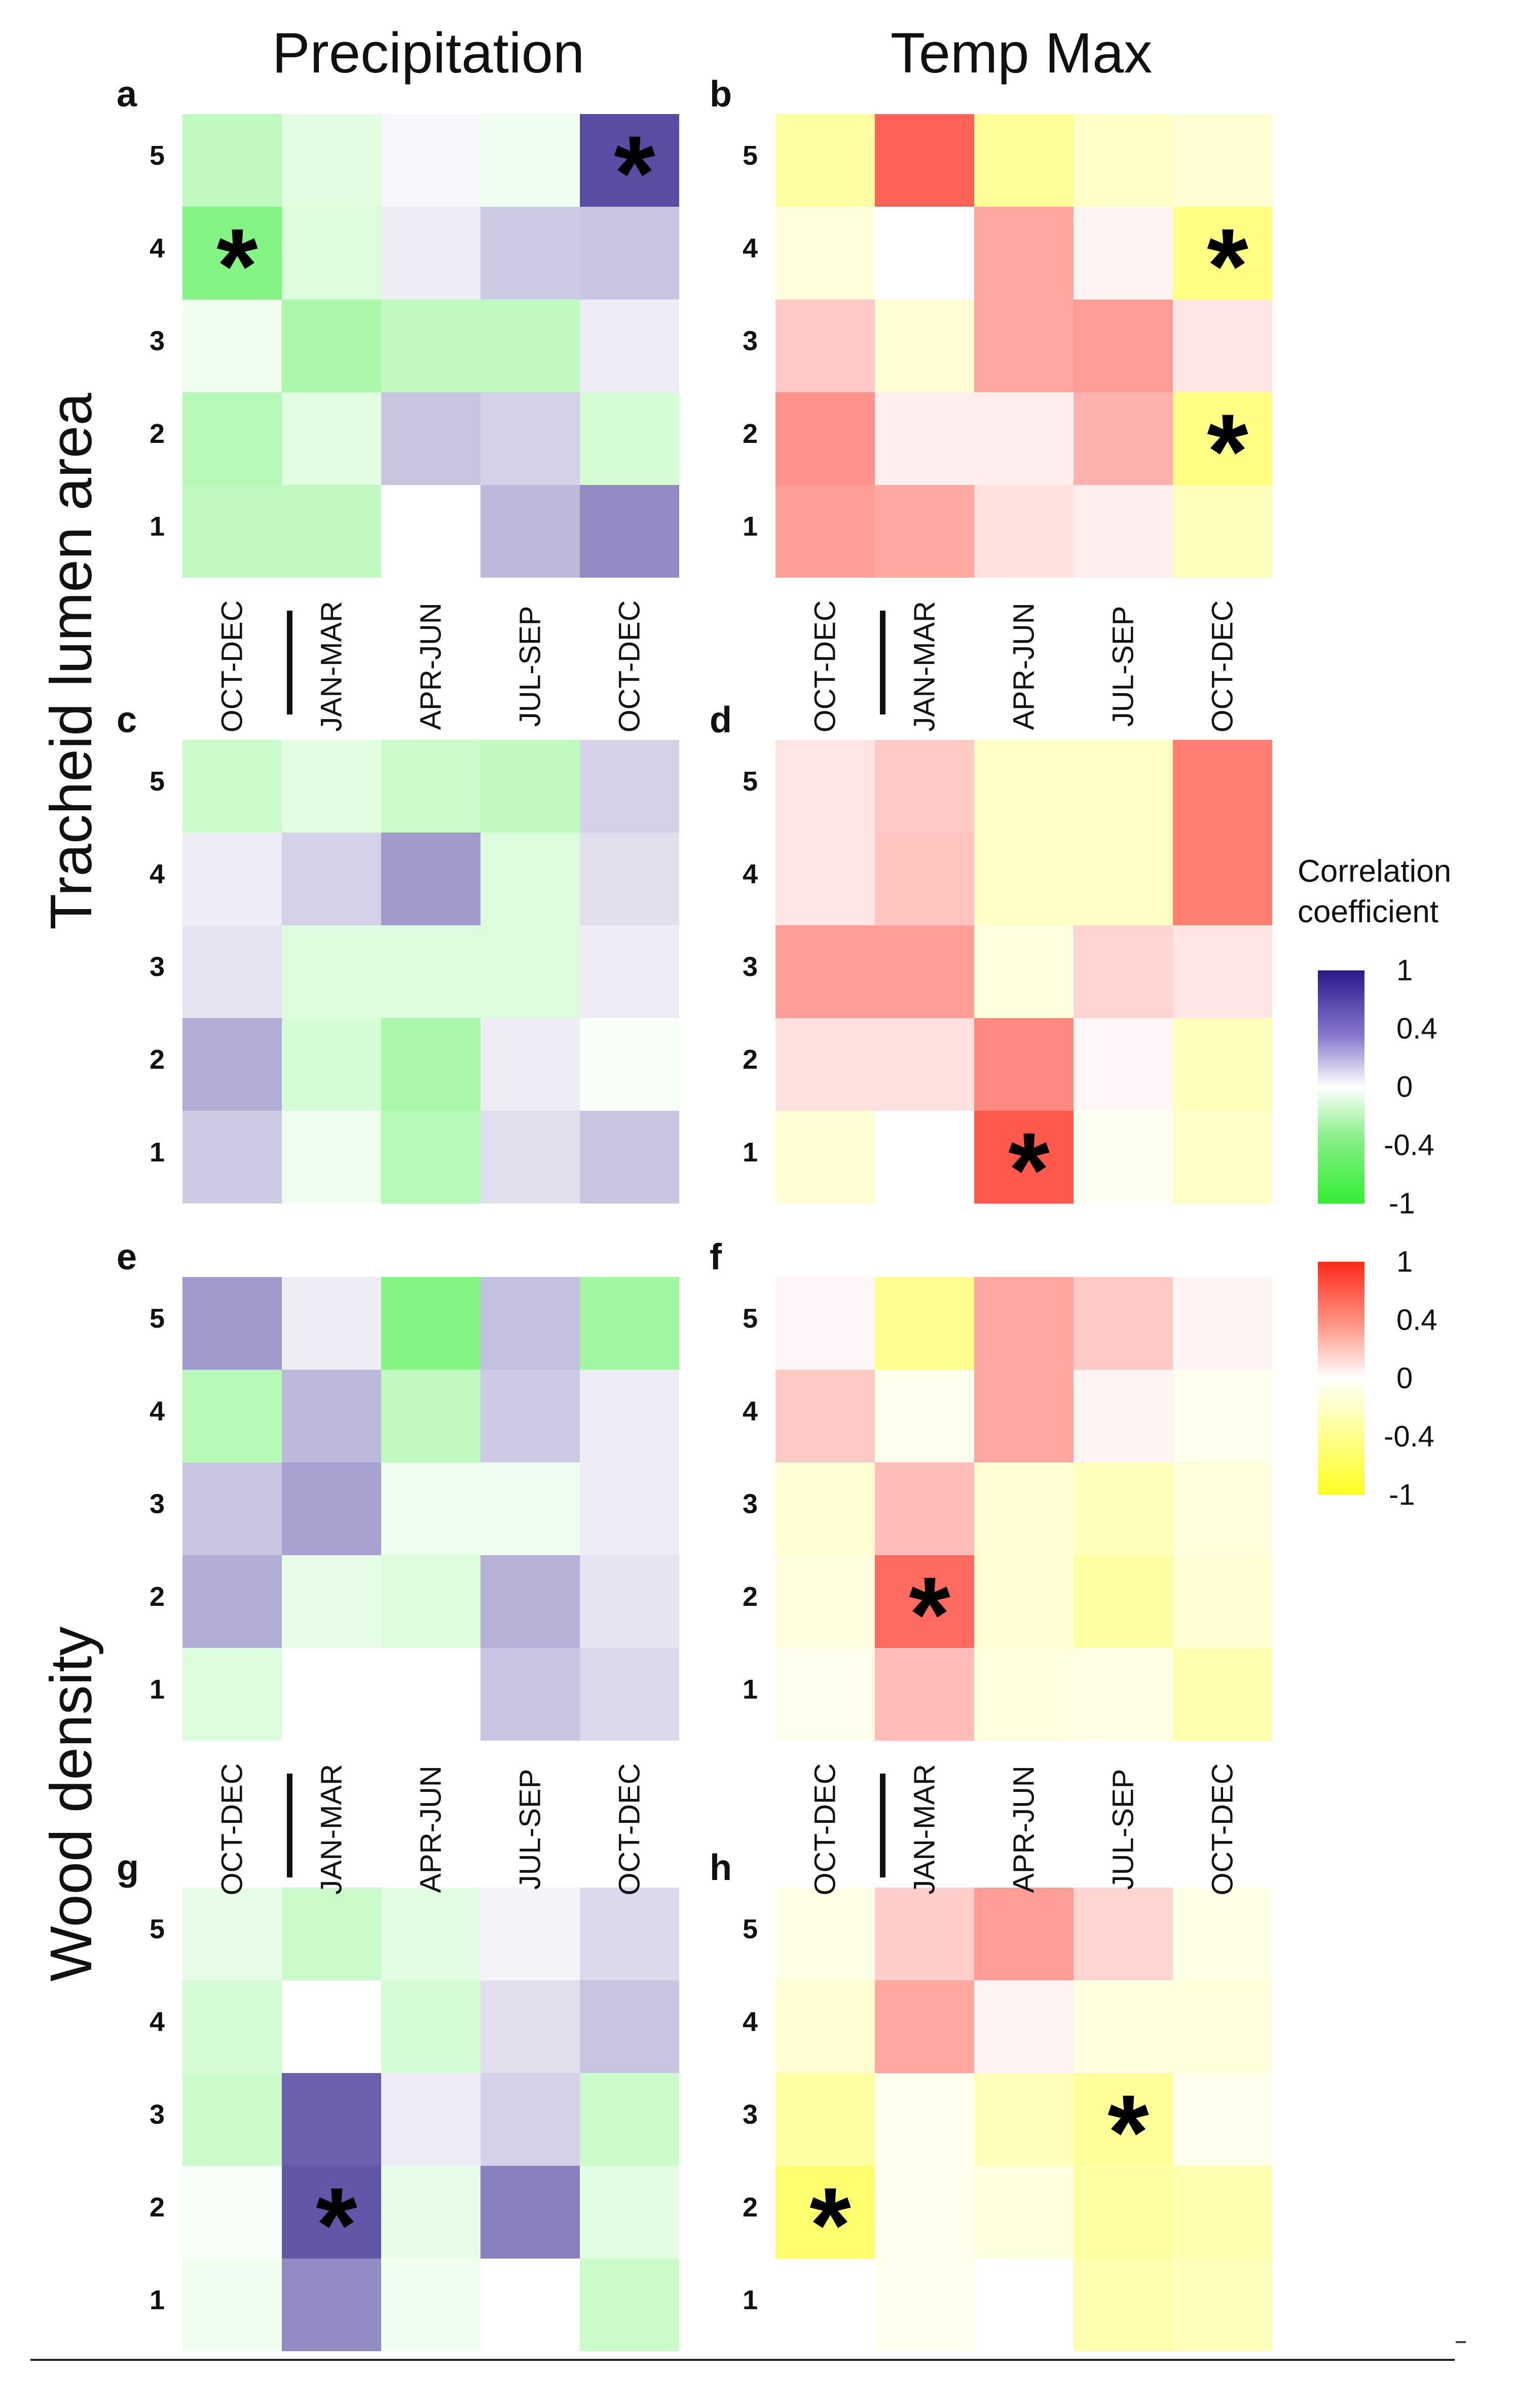 The height and width of the screenshot is (2408, 1514). I want to click on panel-label-g: g, so click(128, 1868).